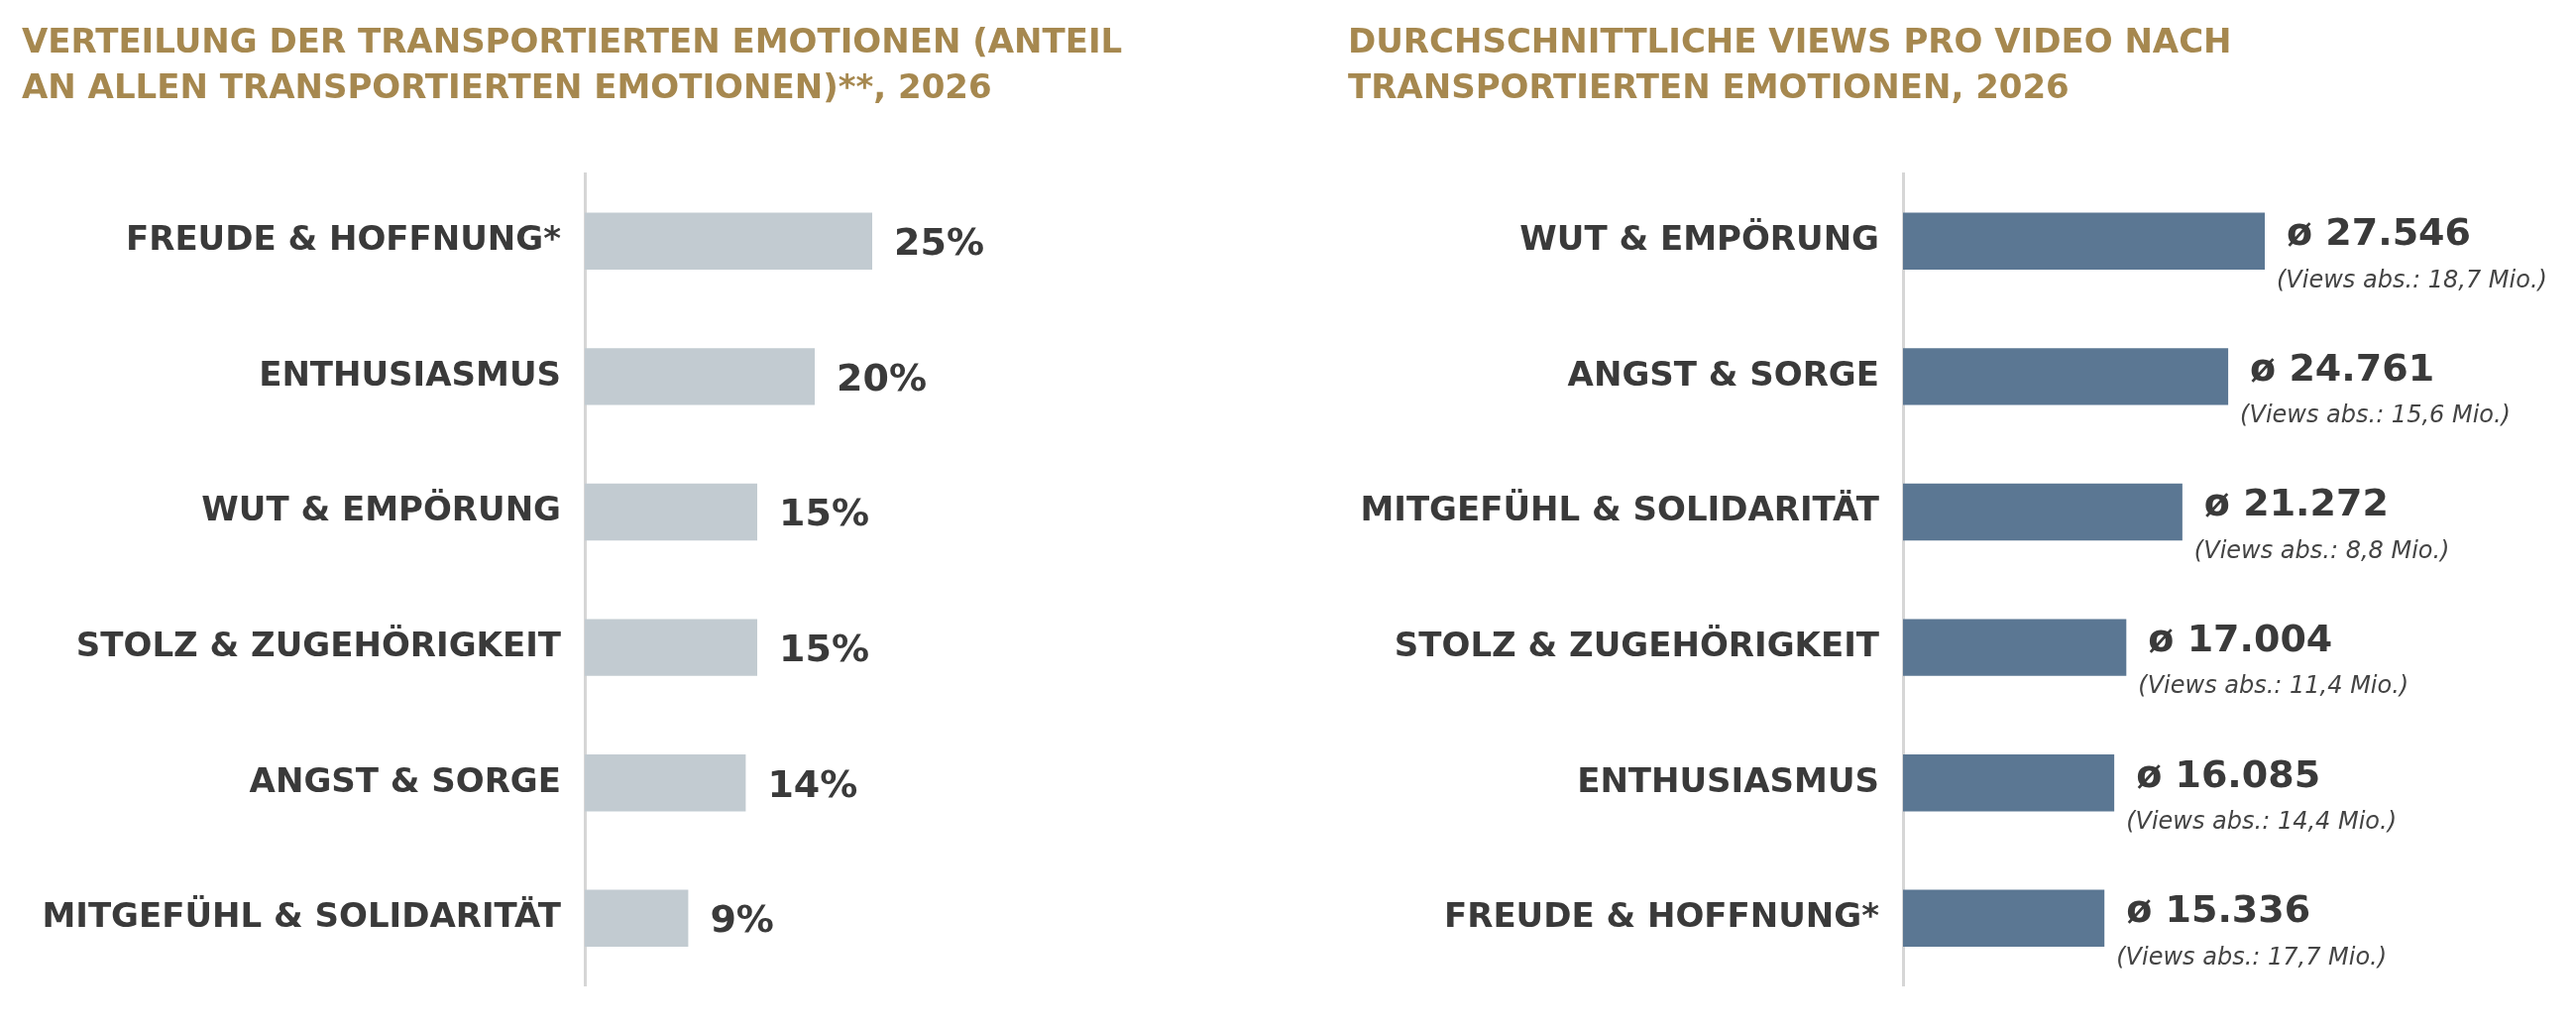 The height and width of the screenshot is (1030, 2576). Describe the element at coordinates (812, 783) in the screenshot. I see `data-label: 14%` at that location.